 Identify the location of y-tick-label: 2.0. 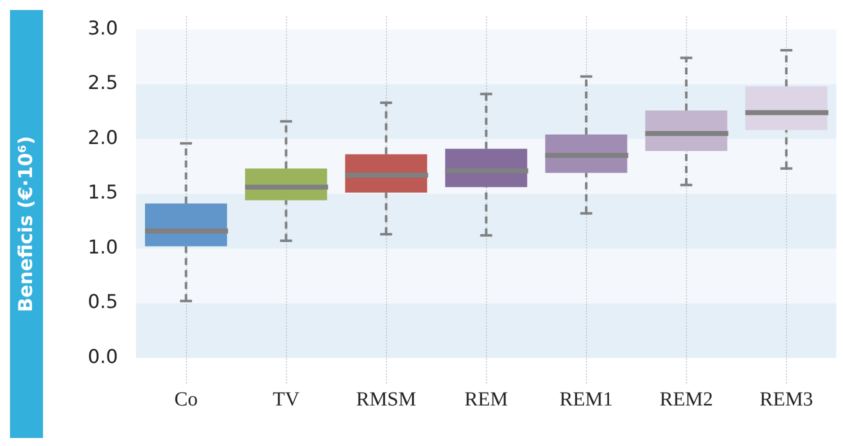
(103, 137).